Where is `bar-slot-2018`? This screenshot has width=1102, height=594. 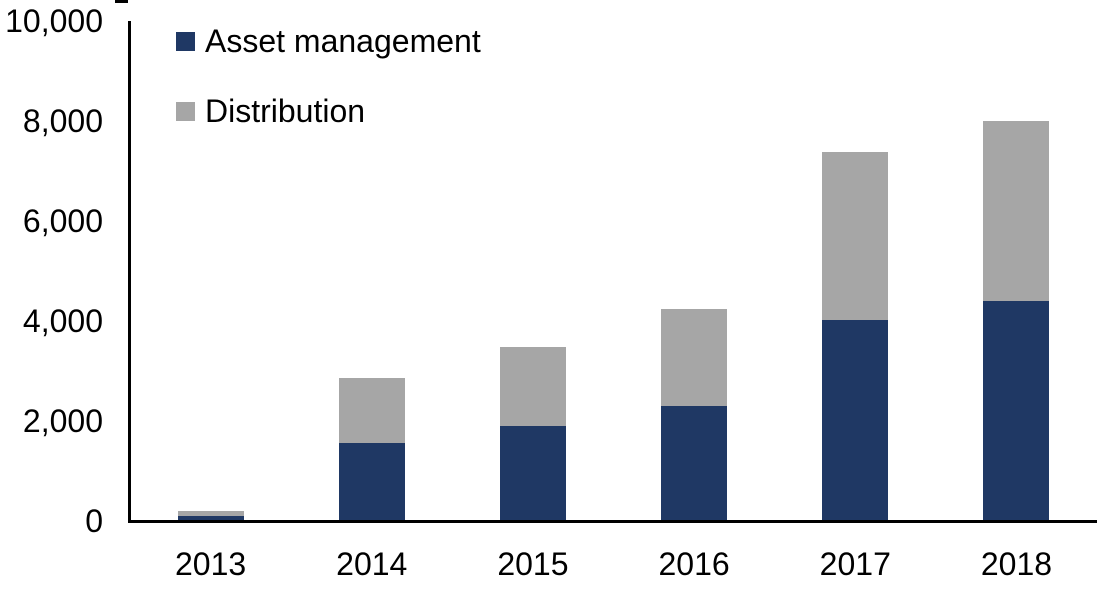
bar-slot-2018 is located at coordinates (1016, 271).